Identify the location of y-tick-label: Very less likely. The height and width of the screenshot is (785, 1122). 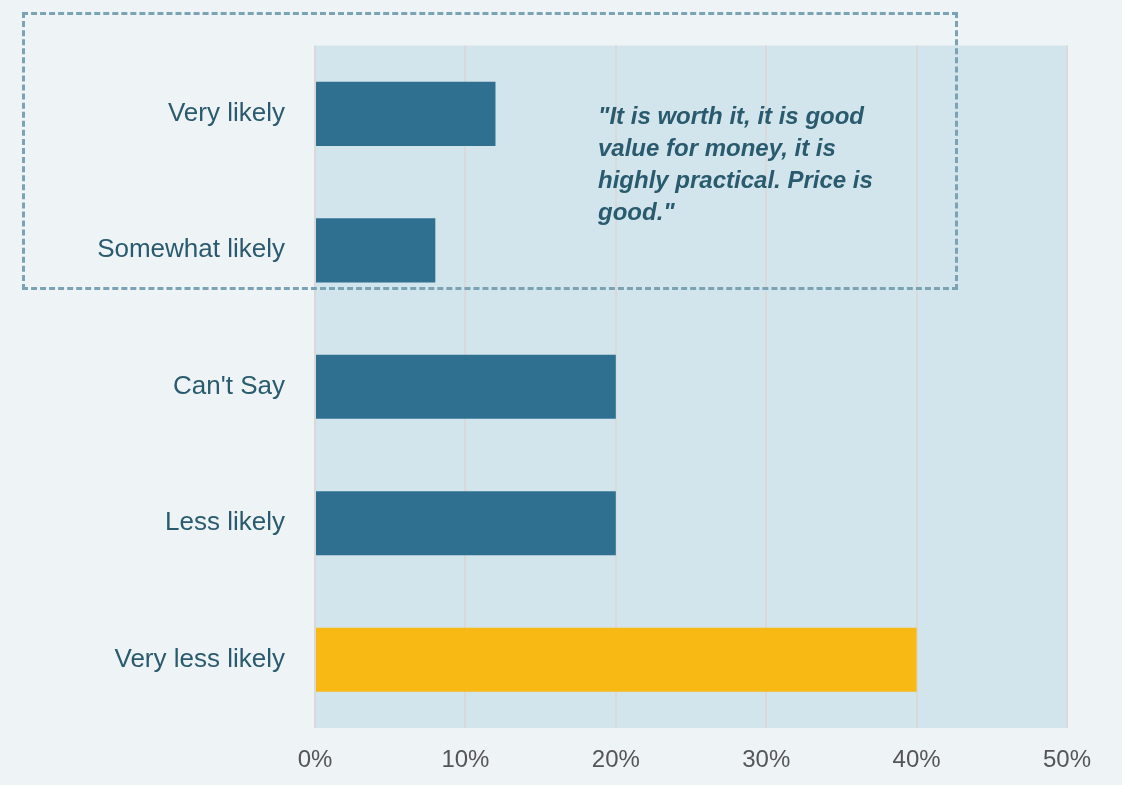
(199, 657).